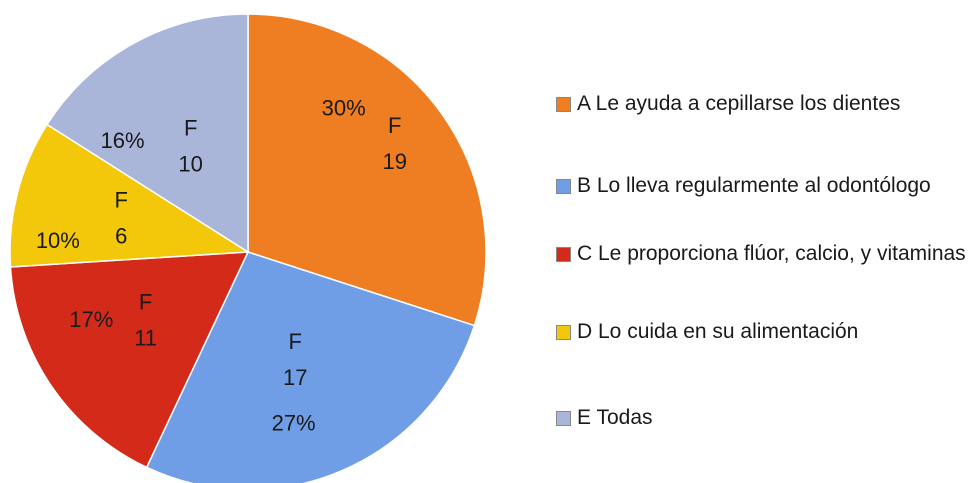 The width and height of the screenshot is (971, 483). I want to click on percent-label: 16%, so click(123, 140).